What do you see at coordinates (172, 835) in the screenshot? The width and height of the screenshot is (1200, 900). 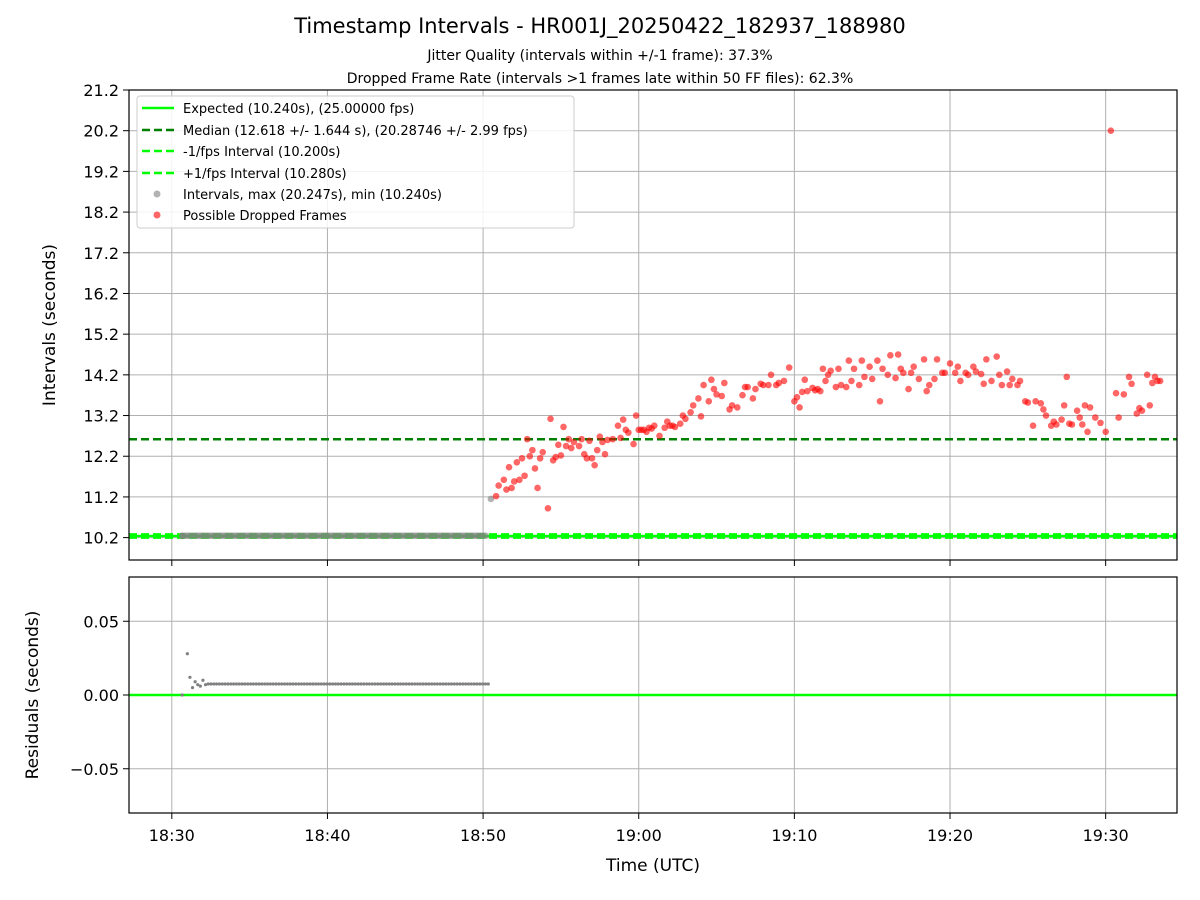 I see `x-tick-label: 18:30` at bounding box center [172, 835].